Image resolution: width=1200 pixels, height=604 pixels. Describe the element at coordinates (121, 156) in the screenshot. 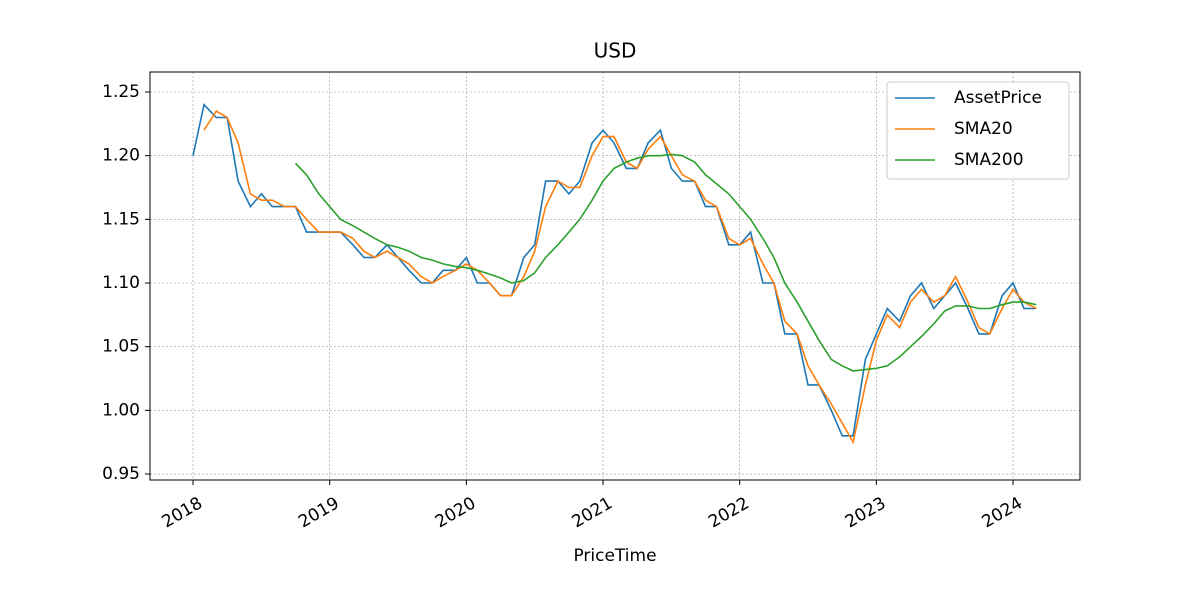

I see `y-tick-label: 1.20` at that location.